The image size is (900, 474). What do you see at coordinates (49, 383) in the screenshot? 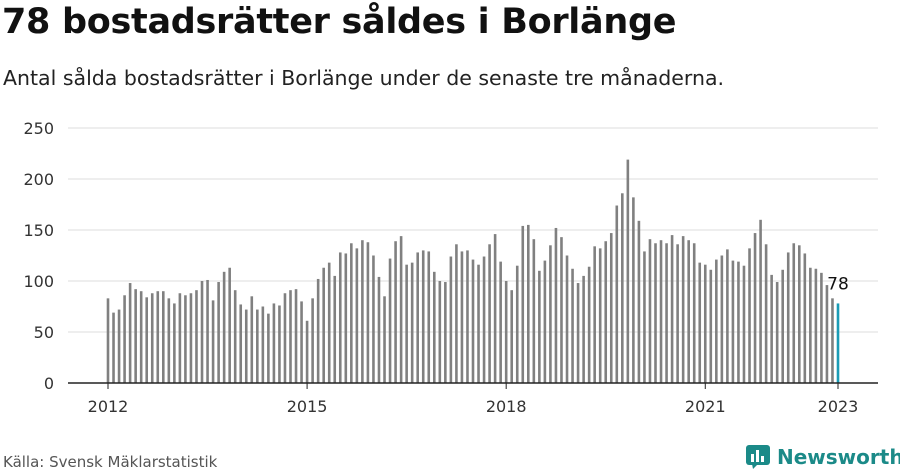
I see `y-tick-label: 0` at bounding box center [49, 383].